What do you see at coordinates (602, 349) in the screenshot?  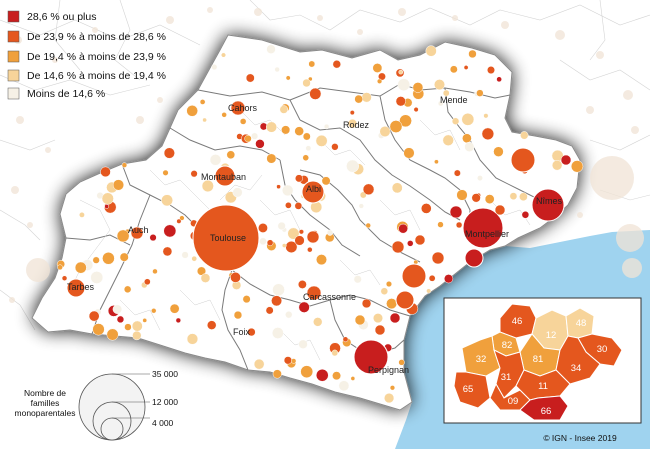 I see `inset-code-30: 30` at bounding box center [602, 349].